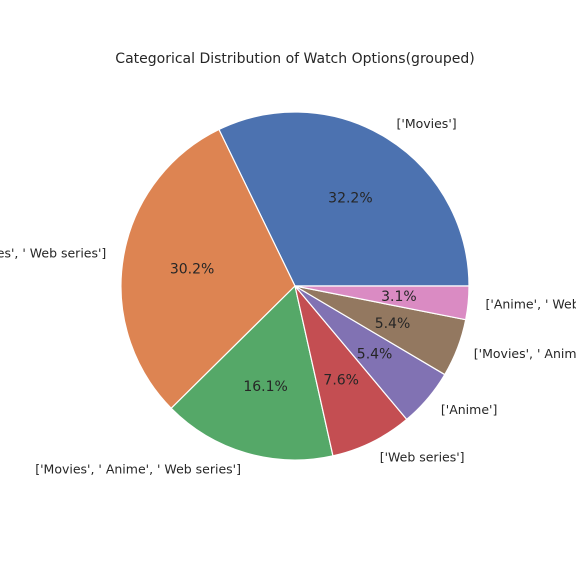 Image resolution: width=576 pixels, height=576 pixels. I want to click on slice-category-label-3: ['Movies', ' Anime', ' Web series'], so click(138, 469).